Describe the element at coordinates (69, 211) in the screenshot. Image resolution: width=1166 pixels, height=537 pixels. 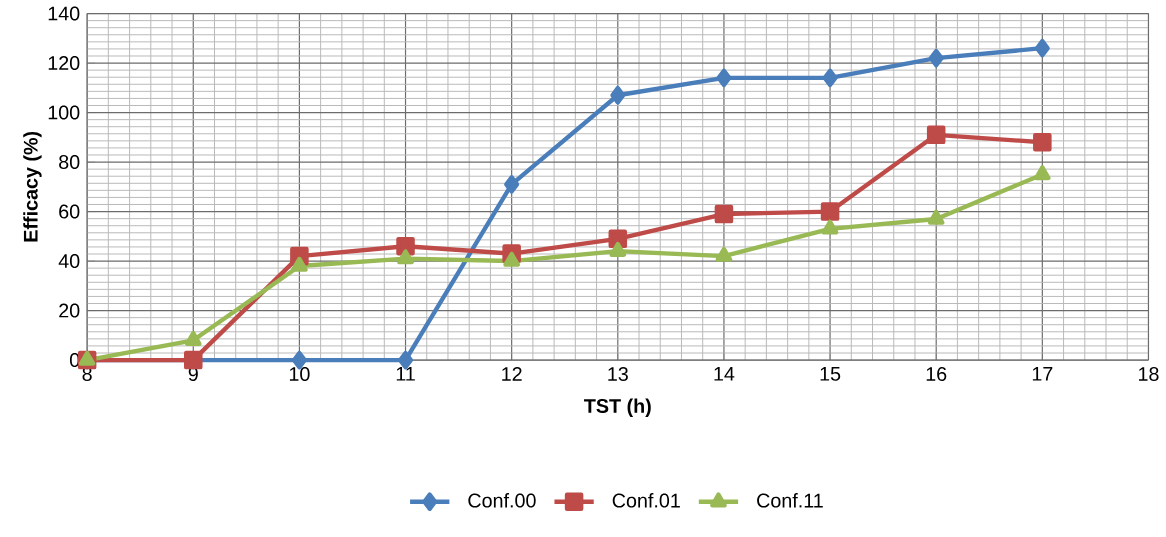
I see `y-tick-label: 60` at that location.